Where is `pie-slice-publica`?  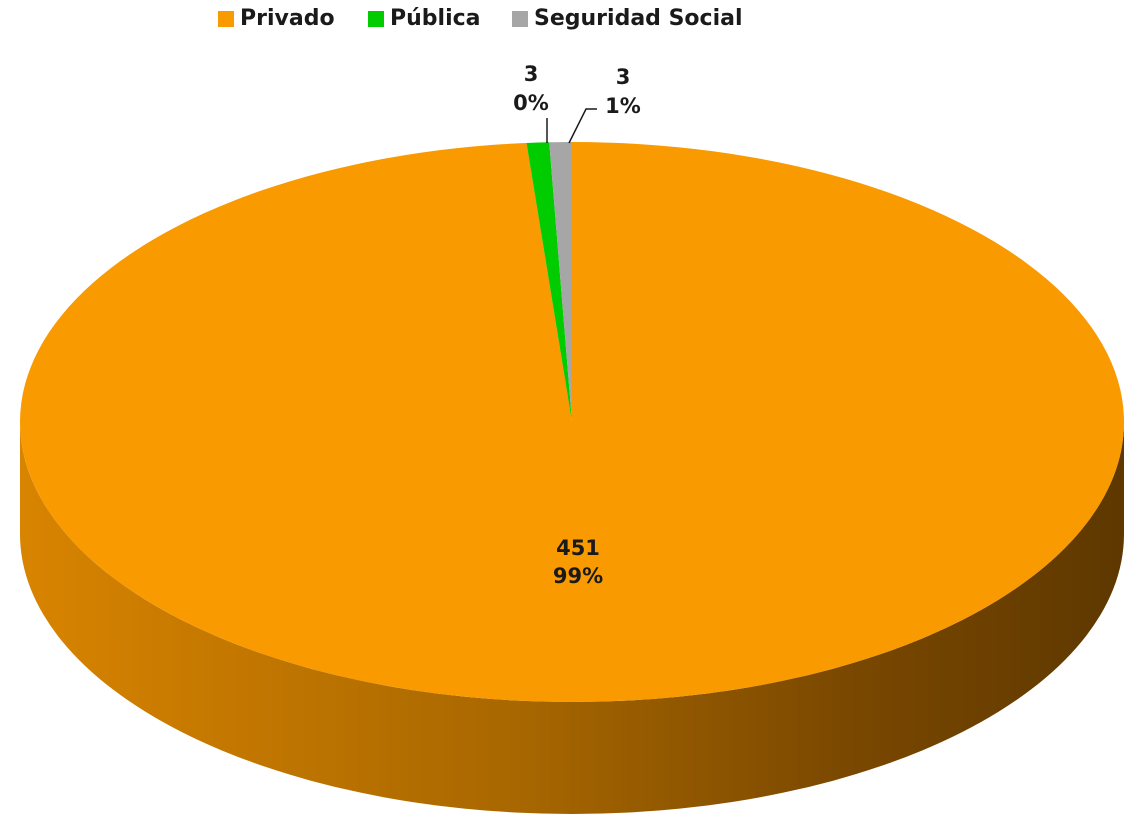
pie-slice-publica is located at coordinates (549, 282).